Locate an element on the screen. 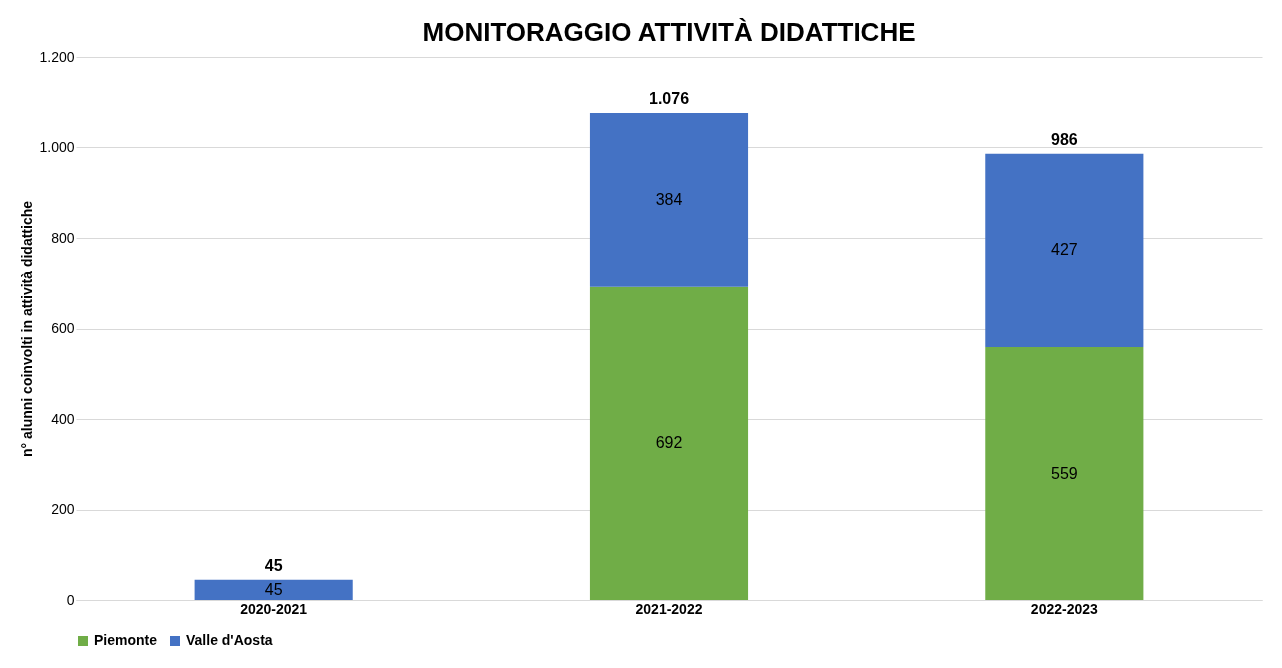 The image size is (1282, 668). data-label: 384 is located at coordinates (669, 199).